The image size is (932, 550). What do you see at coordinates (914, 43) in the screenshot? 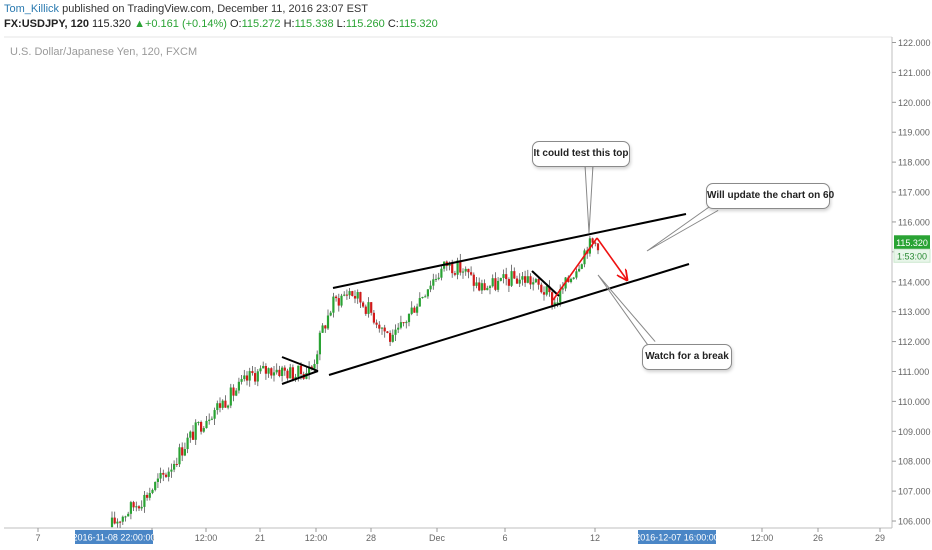
I see `y-tick-label: 122.000` at bounding box center [914, 43].